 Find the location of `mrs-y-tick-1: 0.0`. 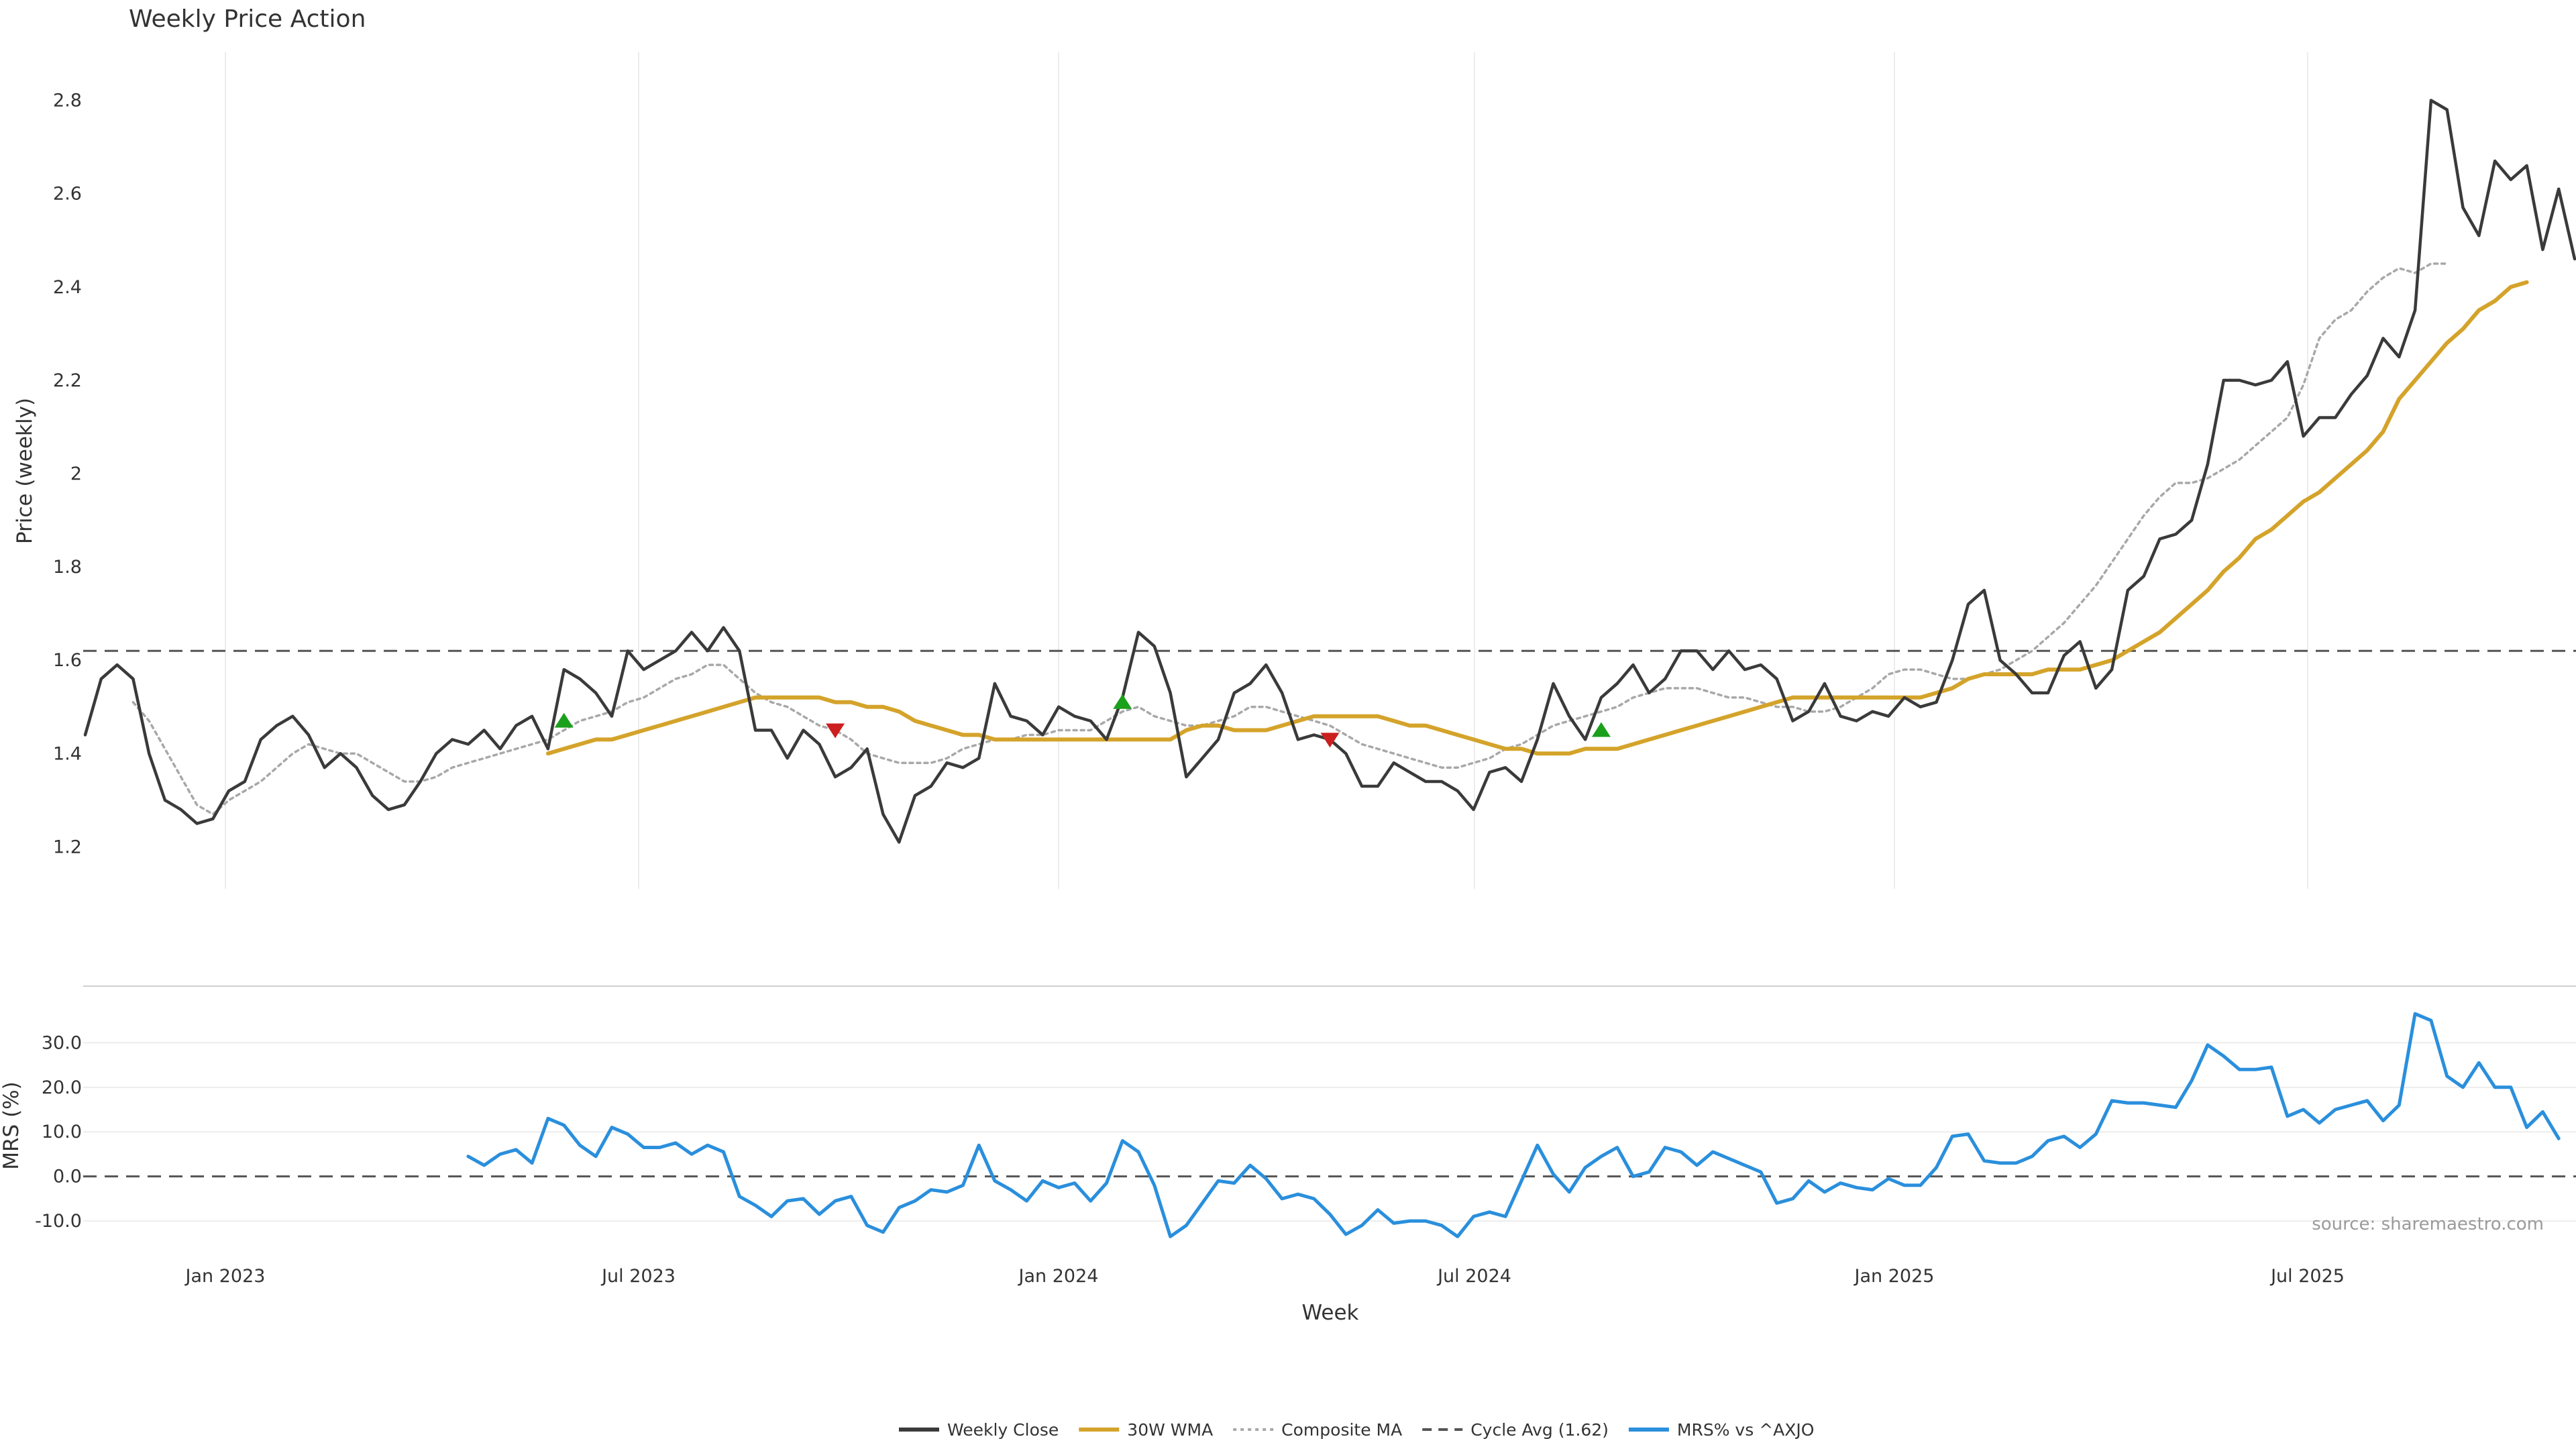

mrs-y-tick-1: 0.0 is located at coordinates (67, 1177).